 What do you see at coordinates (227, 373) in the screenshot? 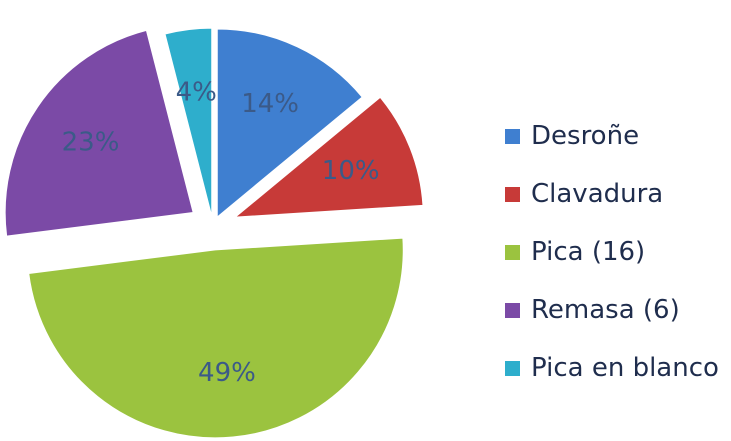
I see `slice-data-label: 49%` at bounding box center [227, 373].